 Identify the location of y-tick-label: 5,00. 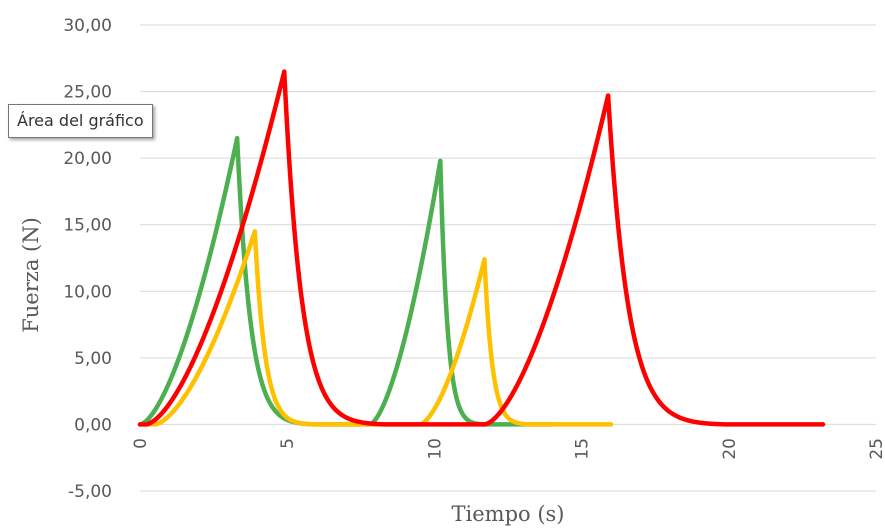
(93, 359).